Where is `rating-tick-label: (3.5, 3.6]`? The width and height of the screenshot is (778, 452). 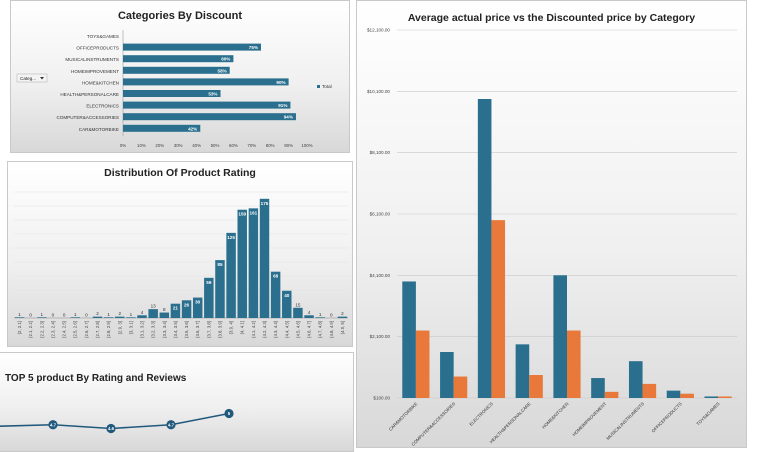
rating-tick-label: (3.5, 3.6] is located at coordinates (186, 329).